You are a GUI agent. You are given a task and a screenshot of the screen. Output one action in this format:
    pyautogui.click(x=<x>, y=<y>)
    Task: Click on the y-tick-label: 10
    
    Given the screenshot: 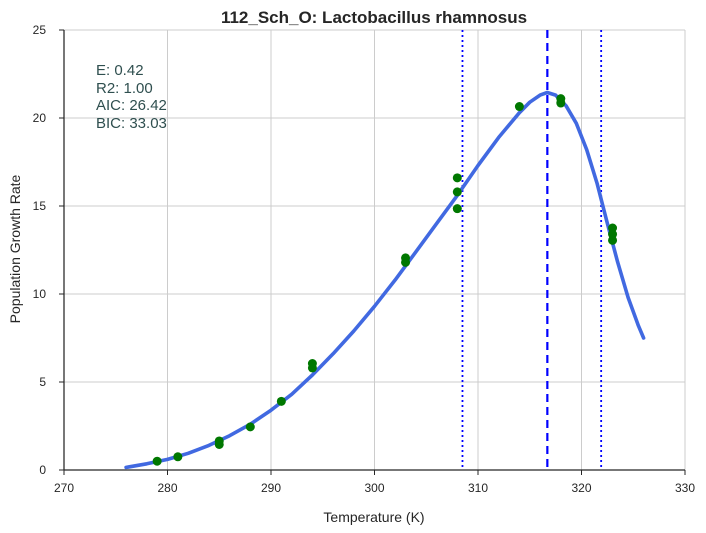 What is the action you would take?
    pyautogui.click(x=40, y=294)
    